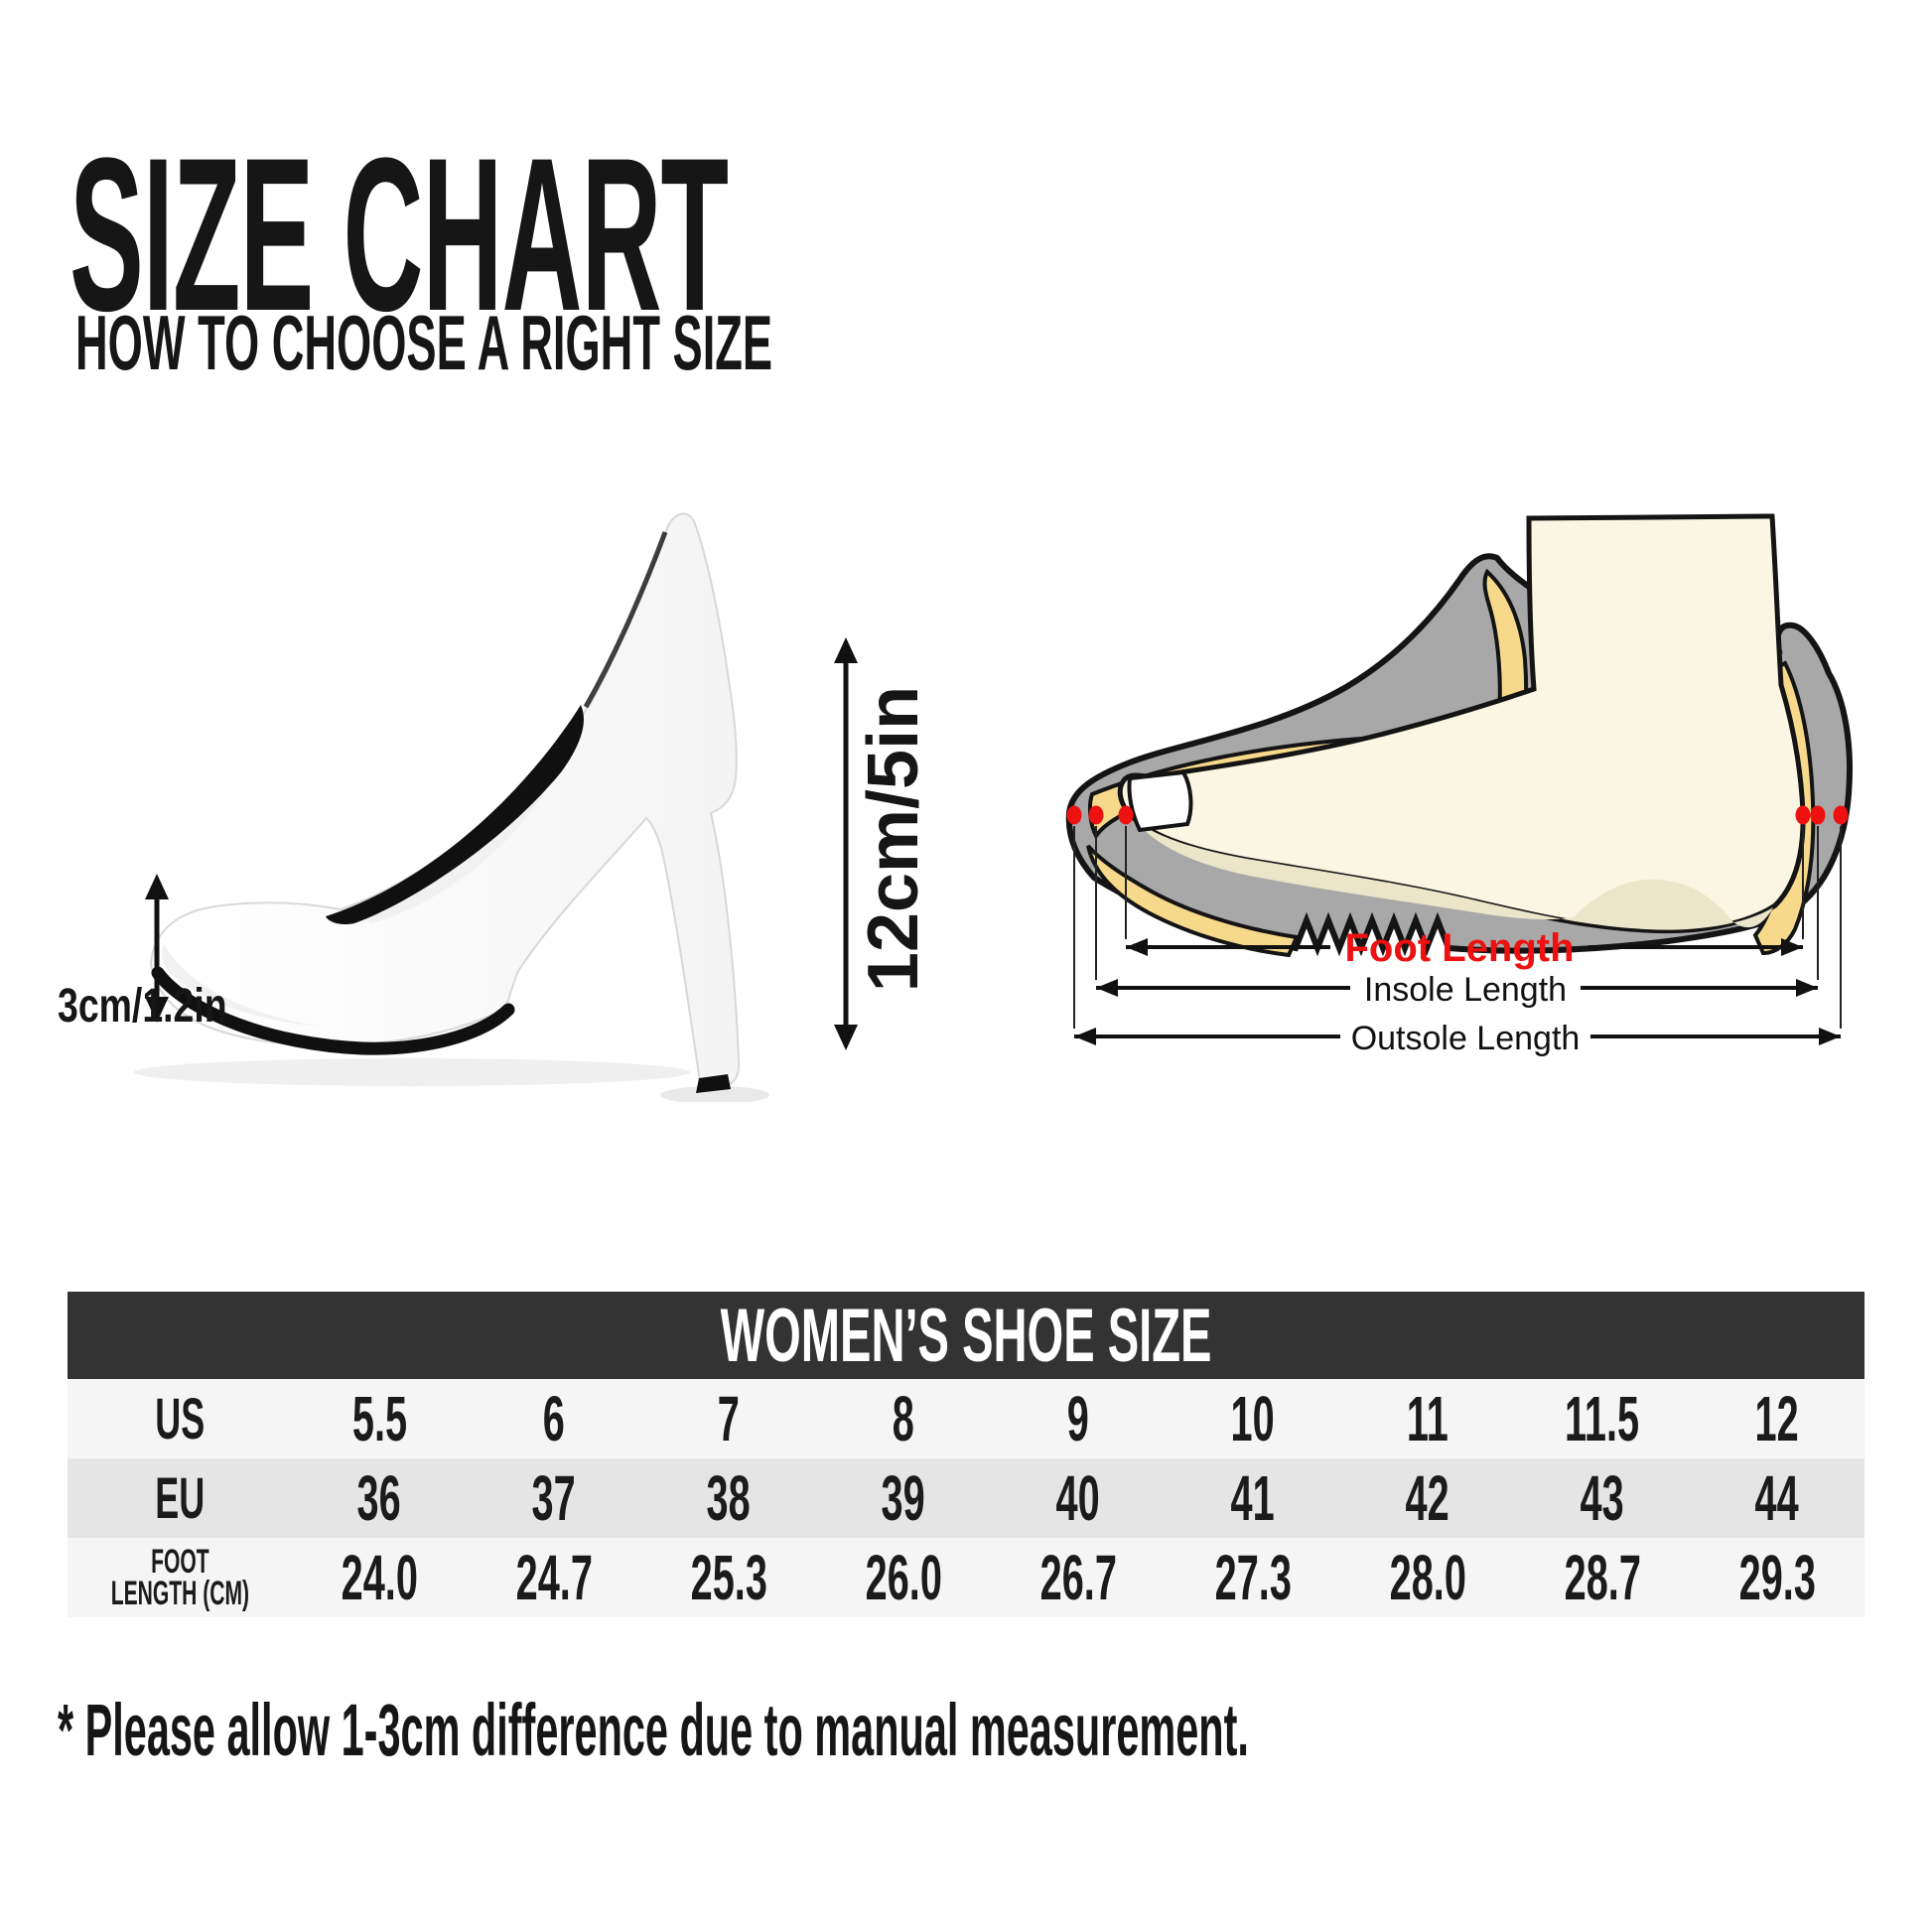 This screenshot has height=1932, width=1932. Describe the element at coordinates (1253, 1498) in the screenshot. I see `table-cell: 41` at that location.